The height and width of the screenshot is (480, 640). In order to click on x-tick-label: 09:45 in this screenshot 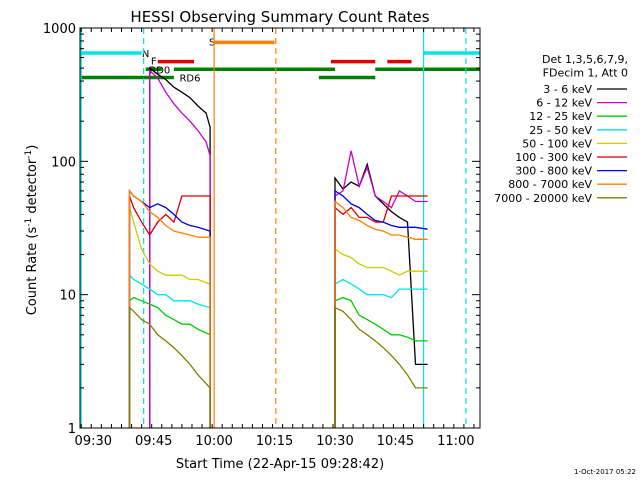, I will do `click(153, 441)`.